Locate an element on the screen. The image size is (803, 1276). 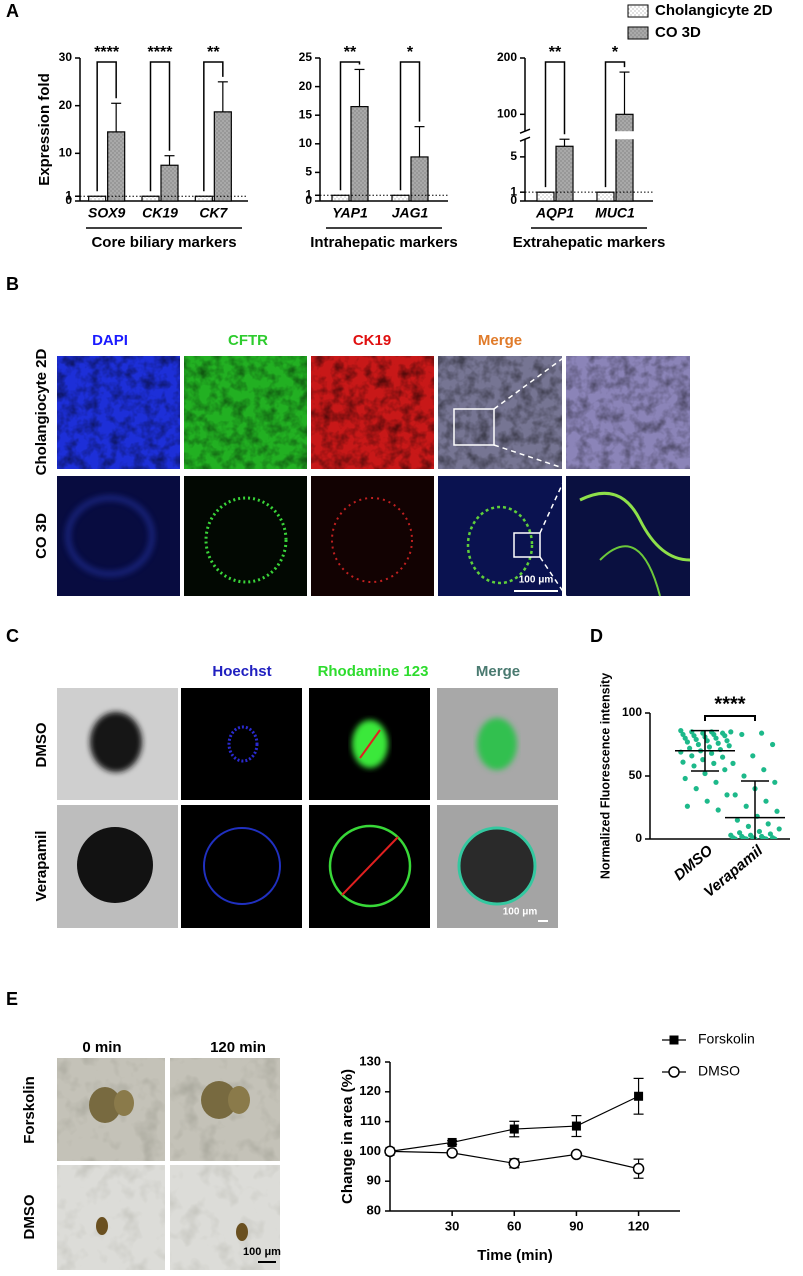
x-tick-label: SOX9 is located at coordinates (107, 213).